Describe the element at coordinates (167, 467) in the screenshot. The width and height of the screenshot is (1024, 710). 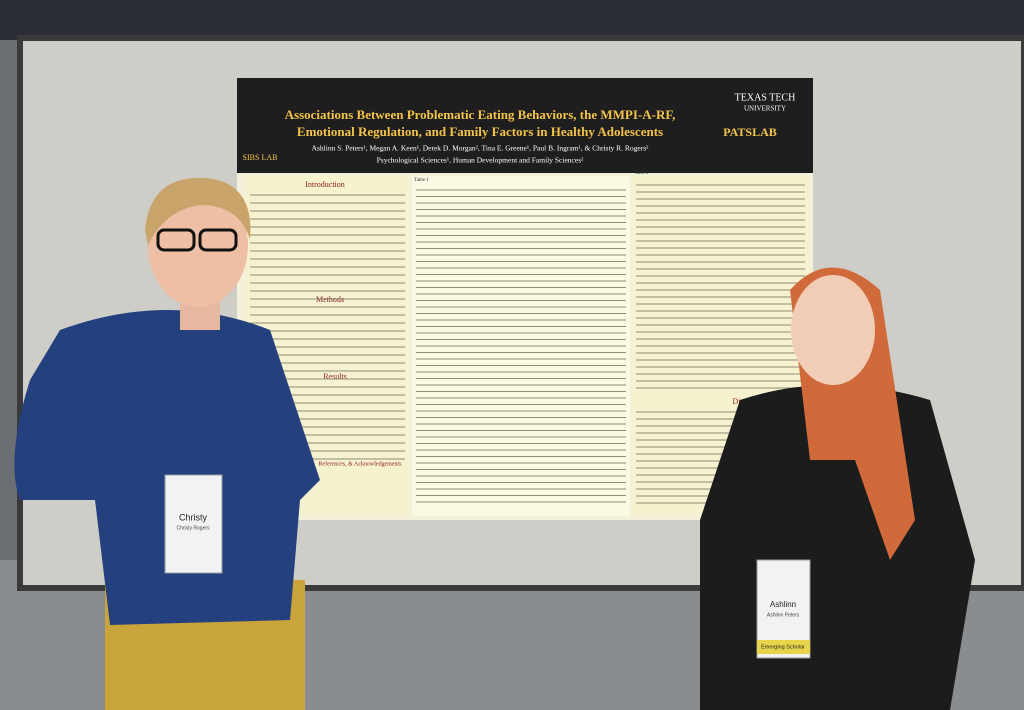
I see `shirt` at that location.